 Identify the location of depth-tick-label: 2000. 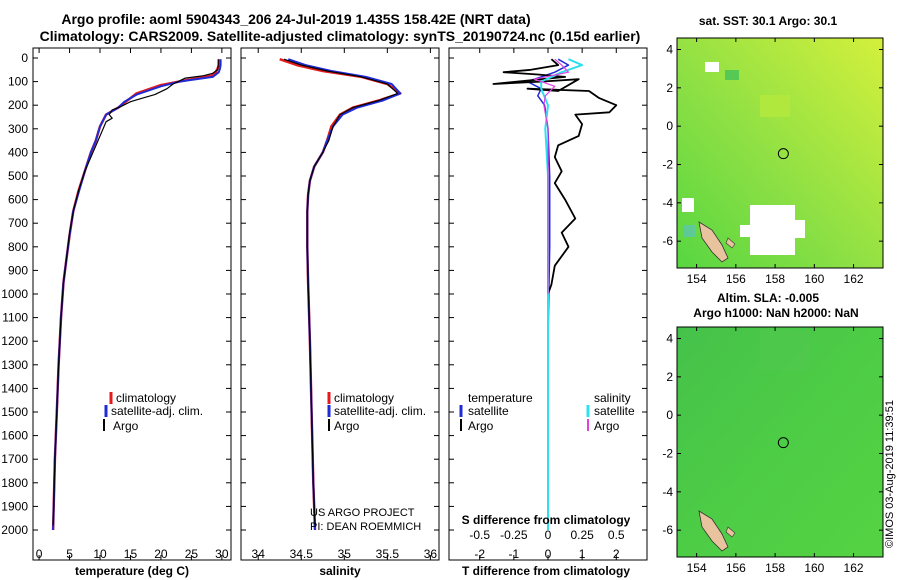
(14, 530).